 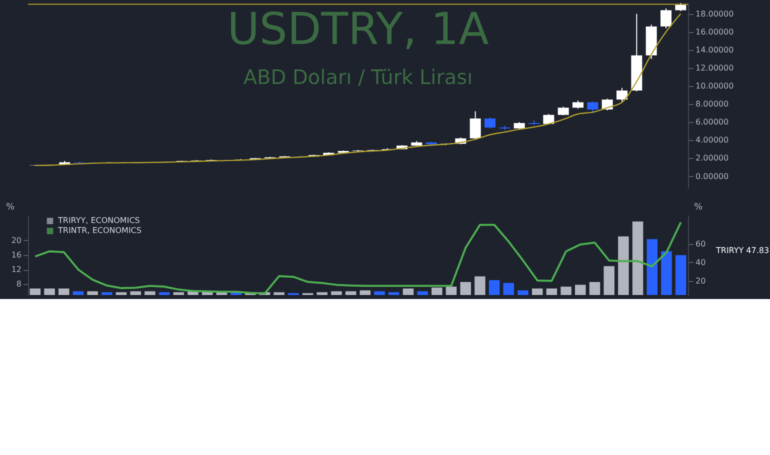 I want to click on y-tick-label: 10.00000, so click(x=715, y=86).